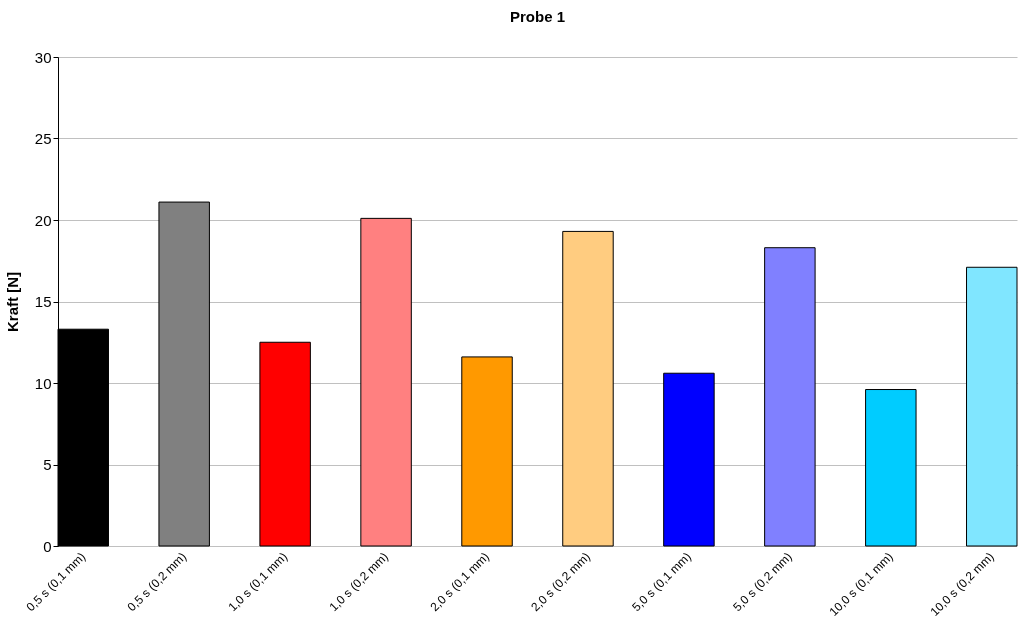 The image size is (1033, 623). I want to click on y-tick-label: 30, so click(43, 57).